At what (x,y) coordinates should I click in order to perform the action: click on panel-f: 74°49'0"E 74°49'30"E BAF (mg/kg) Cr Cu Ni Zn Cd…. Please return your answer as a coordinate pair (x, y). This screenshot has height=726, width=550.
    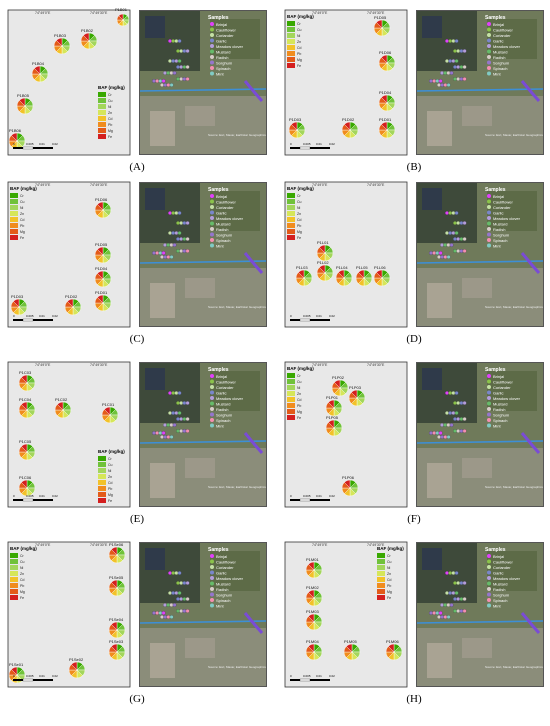
    Looking at the image, I should click on (346, 437).